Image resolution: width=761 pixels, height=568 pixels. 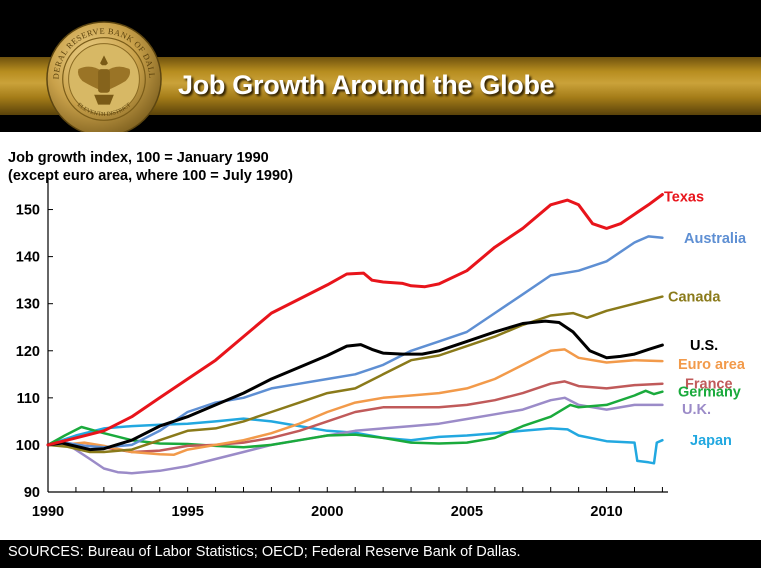 I want to click on y-tick-label: 140, so click(x=28, y=258).